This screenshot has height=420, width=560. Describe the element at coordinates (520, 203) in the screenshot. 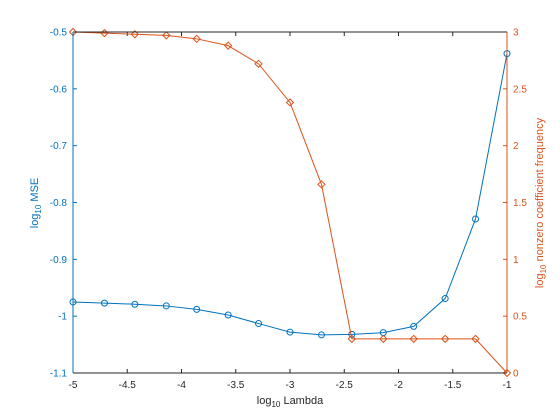

I see `right-y-tick-label: 1.5` at that location.